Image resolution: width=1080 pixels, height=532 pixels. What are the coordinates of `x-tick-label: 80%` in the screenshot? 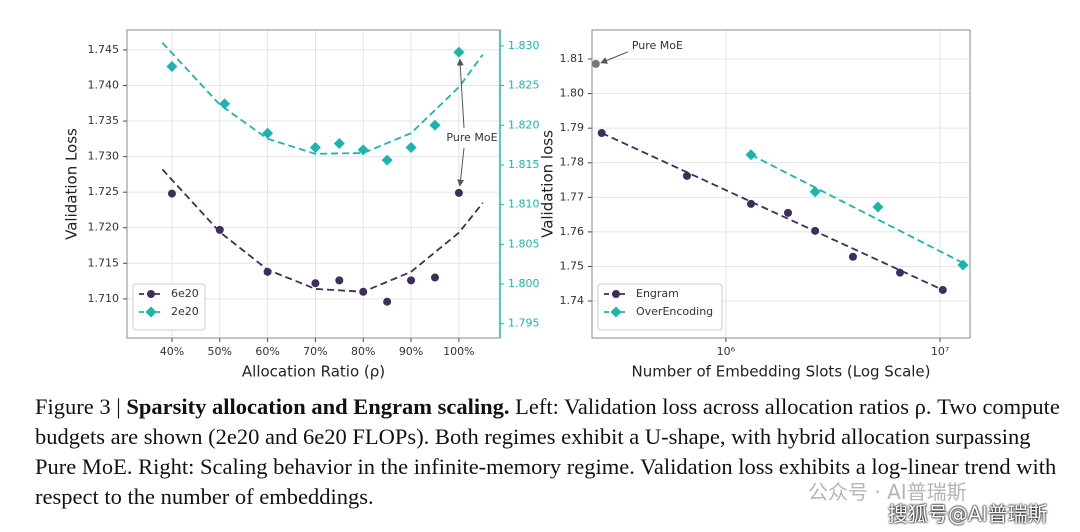 It's located at (363, 351).